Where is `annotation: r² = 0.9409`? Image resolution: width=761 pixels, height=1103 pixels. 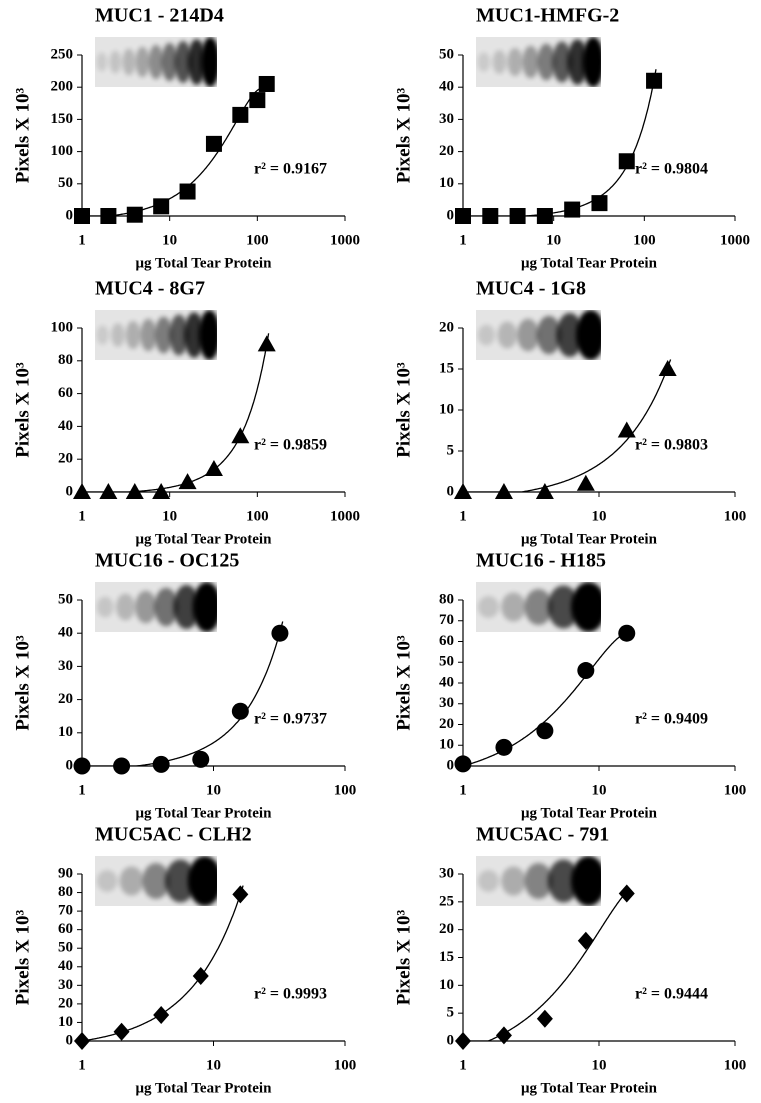 annotation: r² = 0.9409 is located at coordinates (671, 719).